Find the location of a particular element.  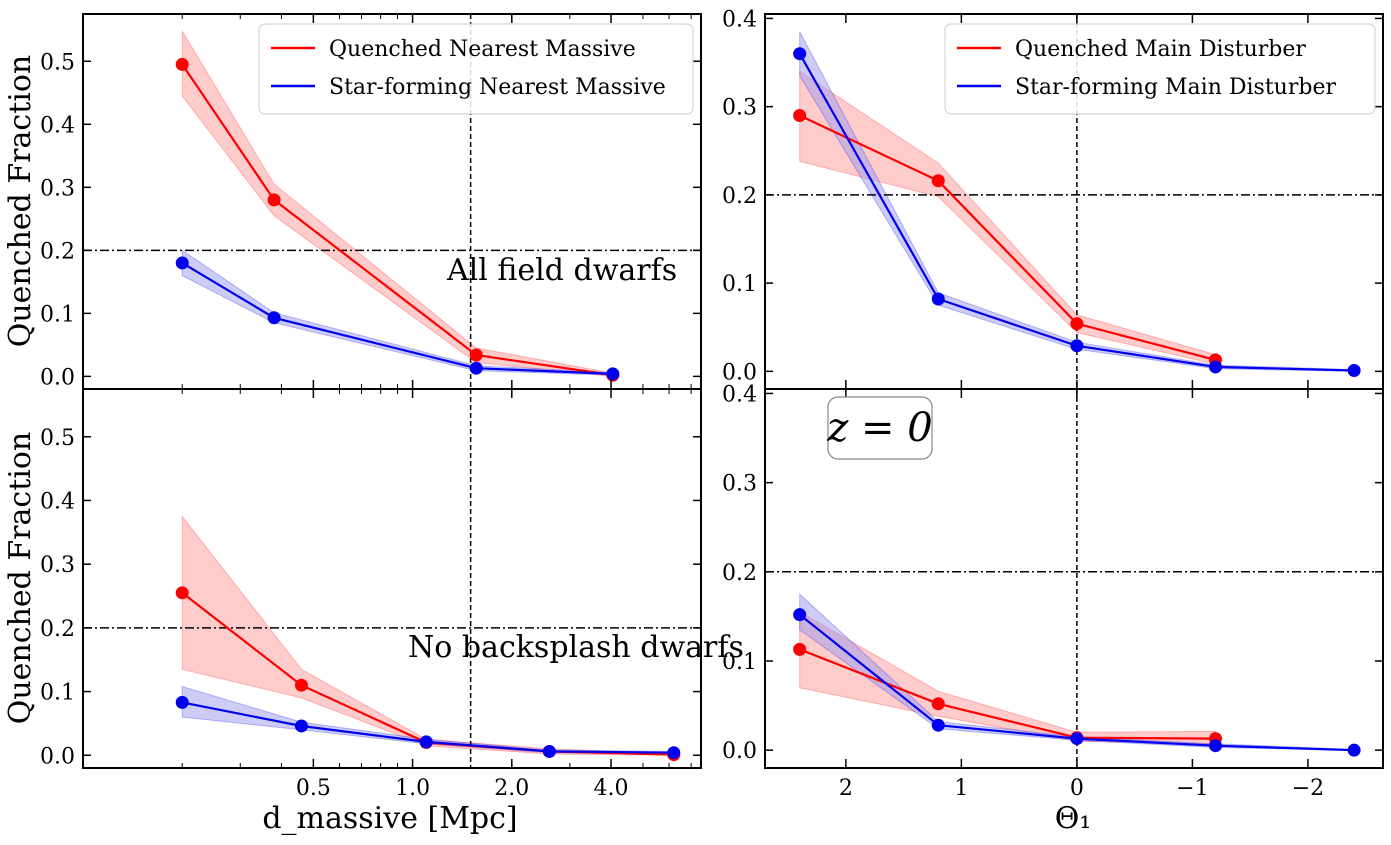

legend-label-top-left-1: Star-forming Nearest Massive is located at coordinates (497, 87).